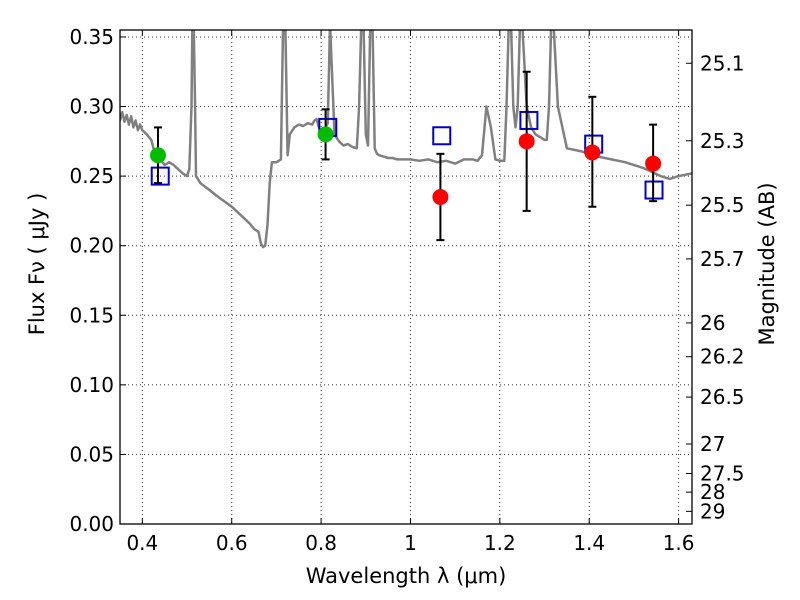 The image size is (800, 600). What do you see at coordinates (37, 264) in the screenshot?
I see `y-axis-label: Flux Fν ( μJy )` at bounding box center [37, 264].